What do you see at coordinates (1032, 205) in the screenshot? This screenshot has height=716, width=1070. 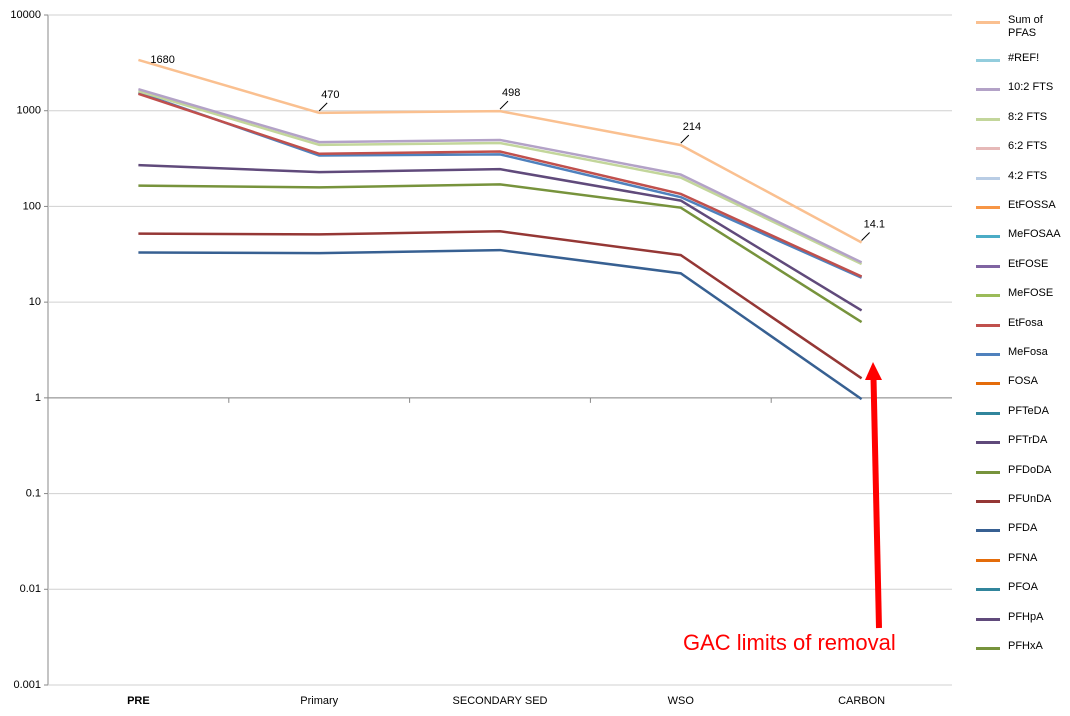 I see `legend-label: EtFOSSA` at bounding box center [1032, 205].